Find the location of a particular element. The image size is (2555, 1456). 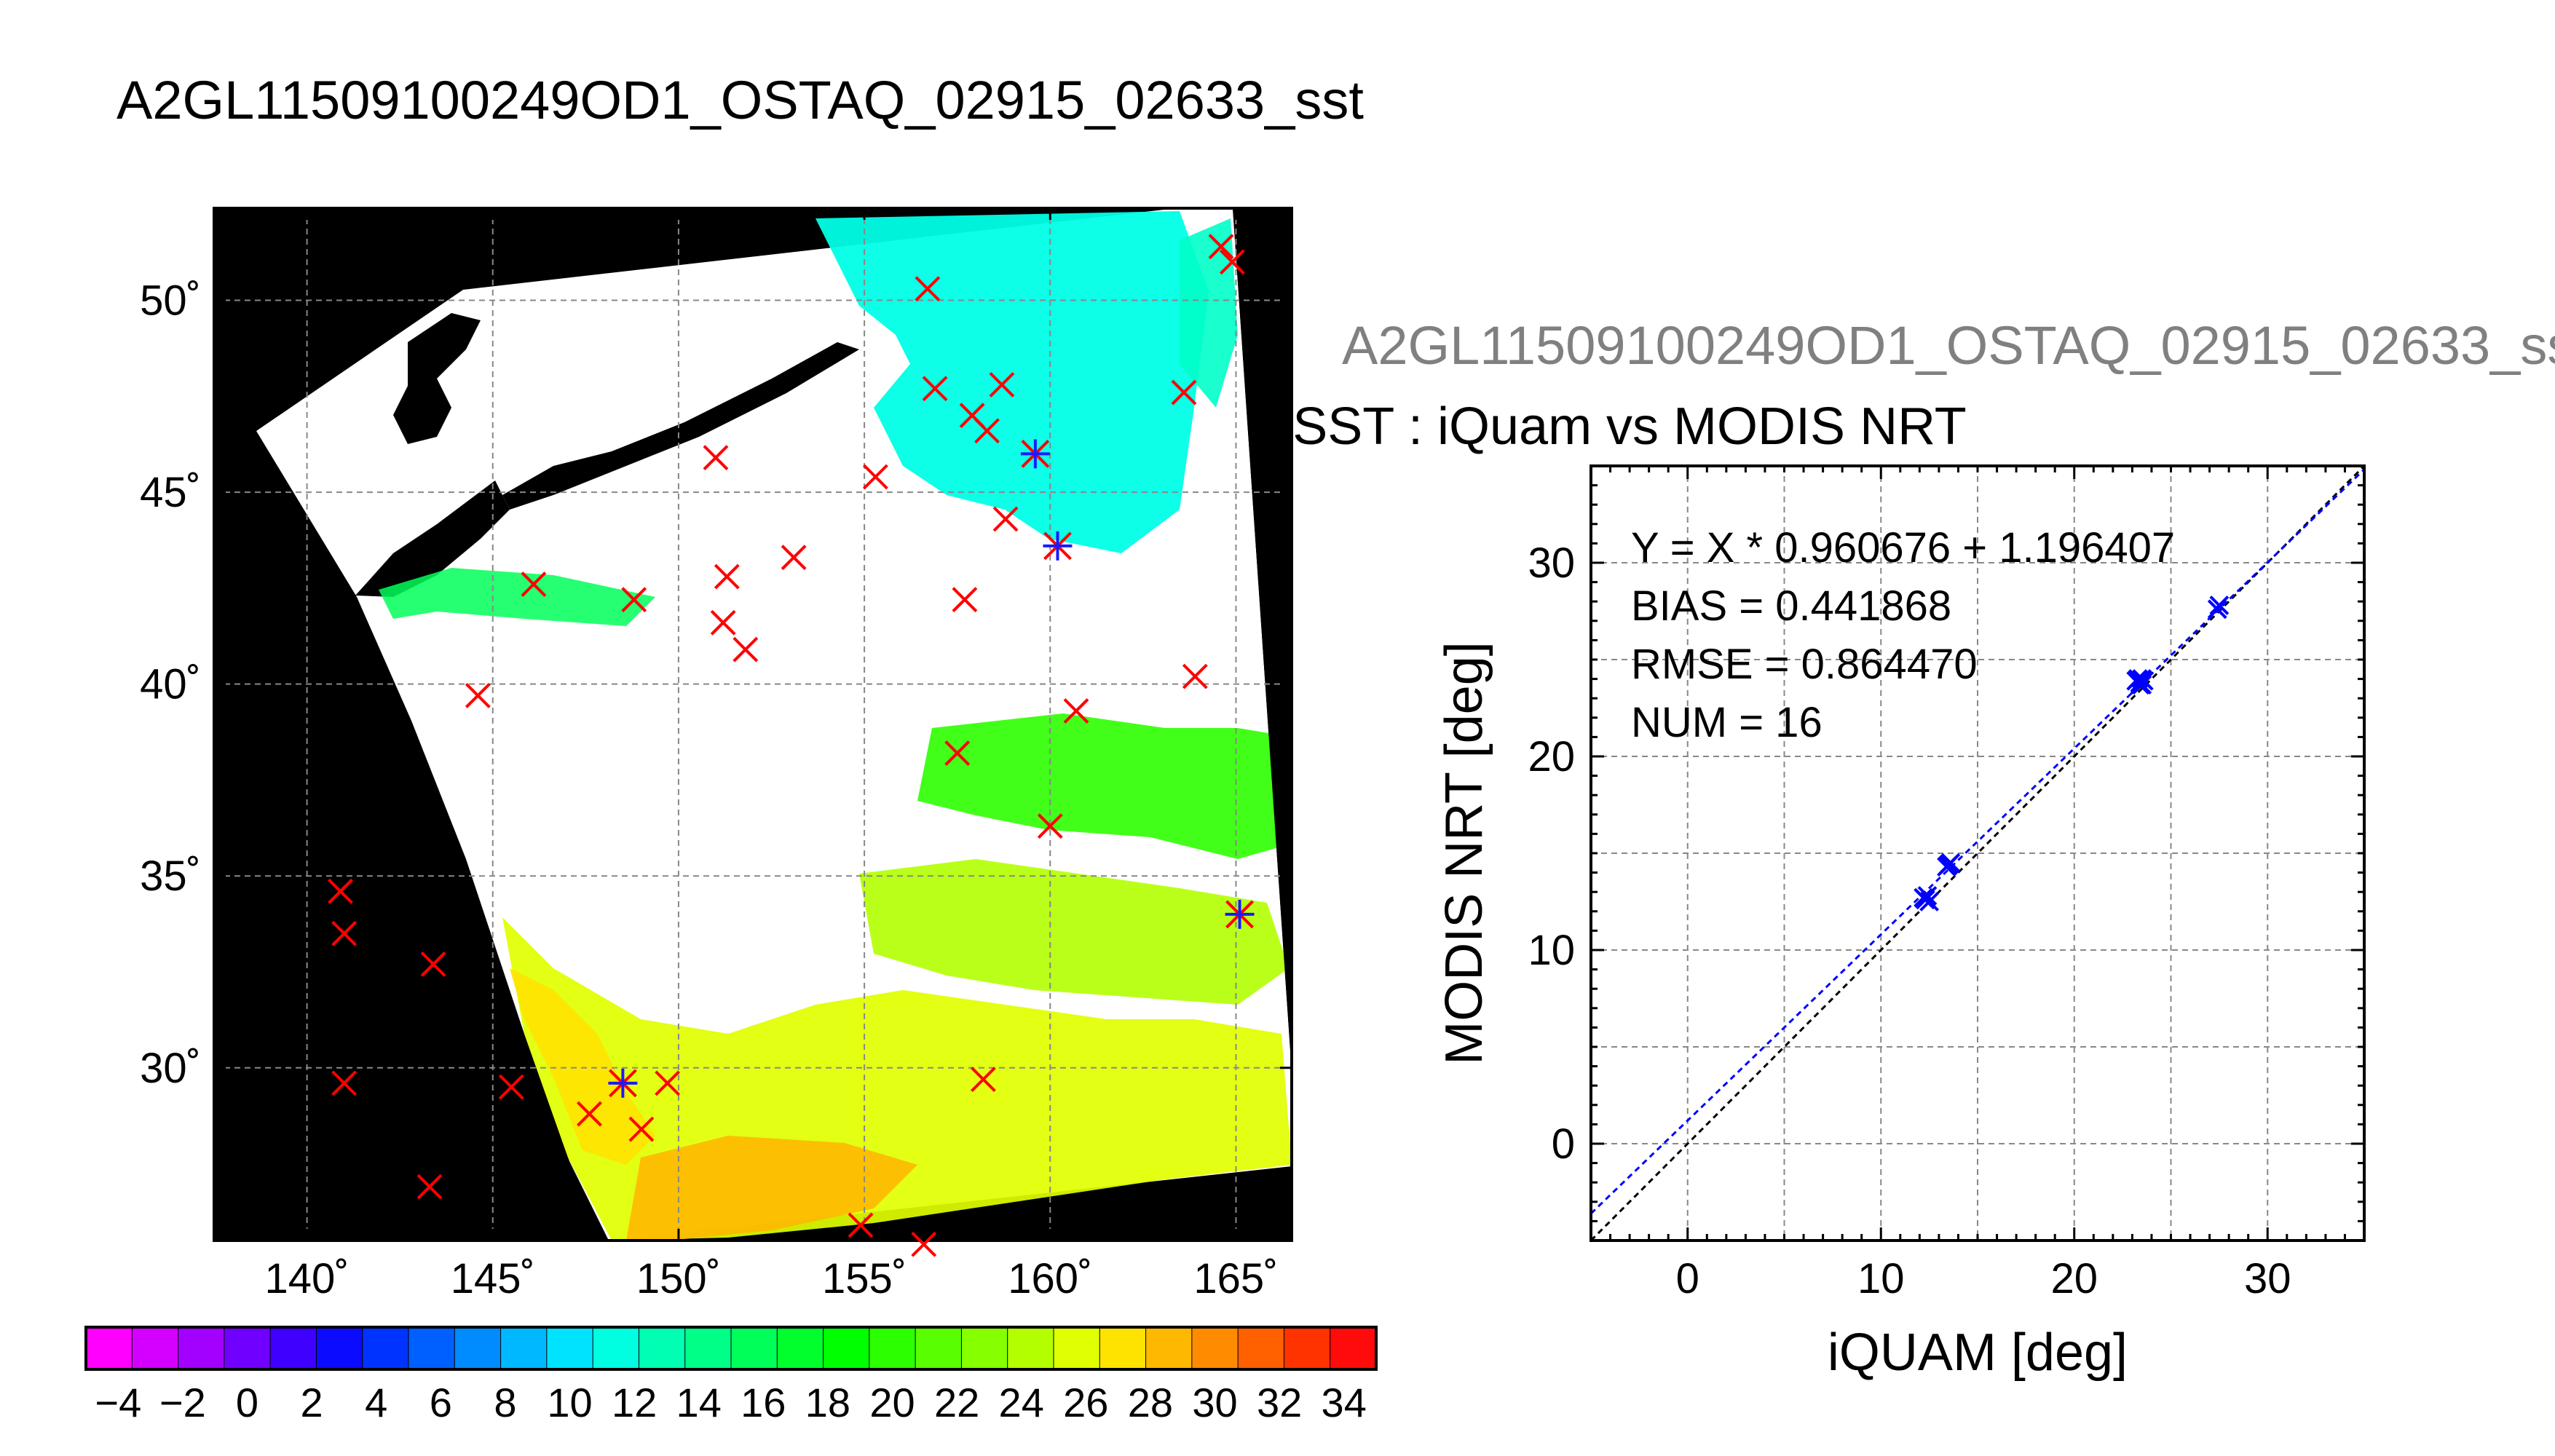

colorbar-labels: −4 −2 0 2 4 6 8 10 12 14 16 18 20 22 24 26 28 30 32 34 is located at coordinates (730, 1402).